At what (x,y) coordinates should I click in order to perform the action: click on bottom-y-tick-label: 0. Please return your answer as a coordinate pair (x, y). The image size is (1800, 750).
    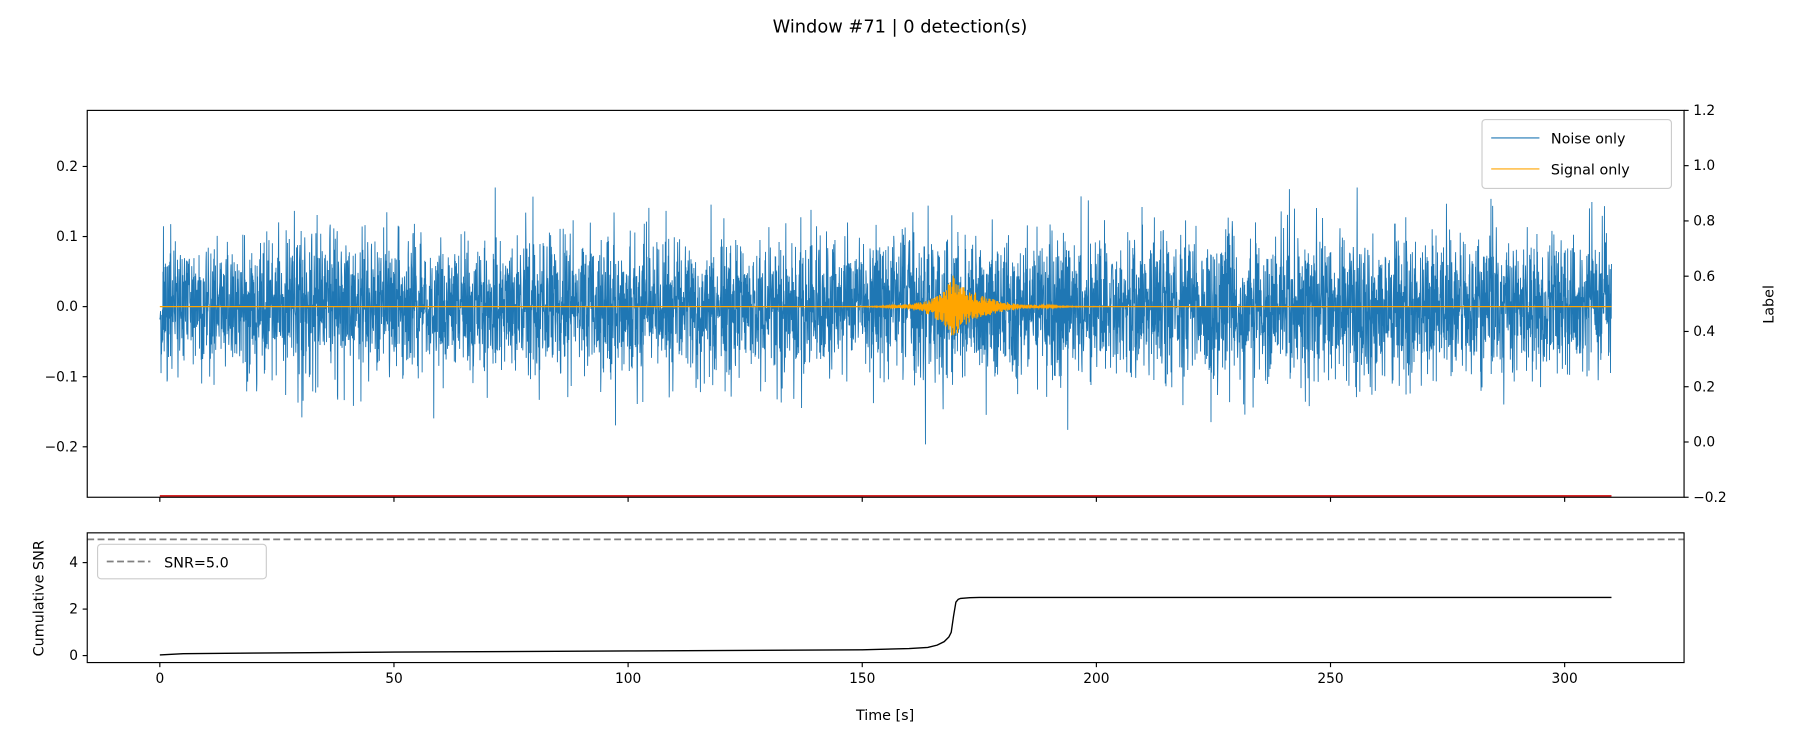
    Looking at the image, I should click on (73, 656).